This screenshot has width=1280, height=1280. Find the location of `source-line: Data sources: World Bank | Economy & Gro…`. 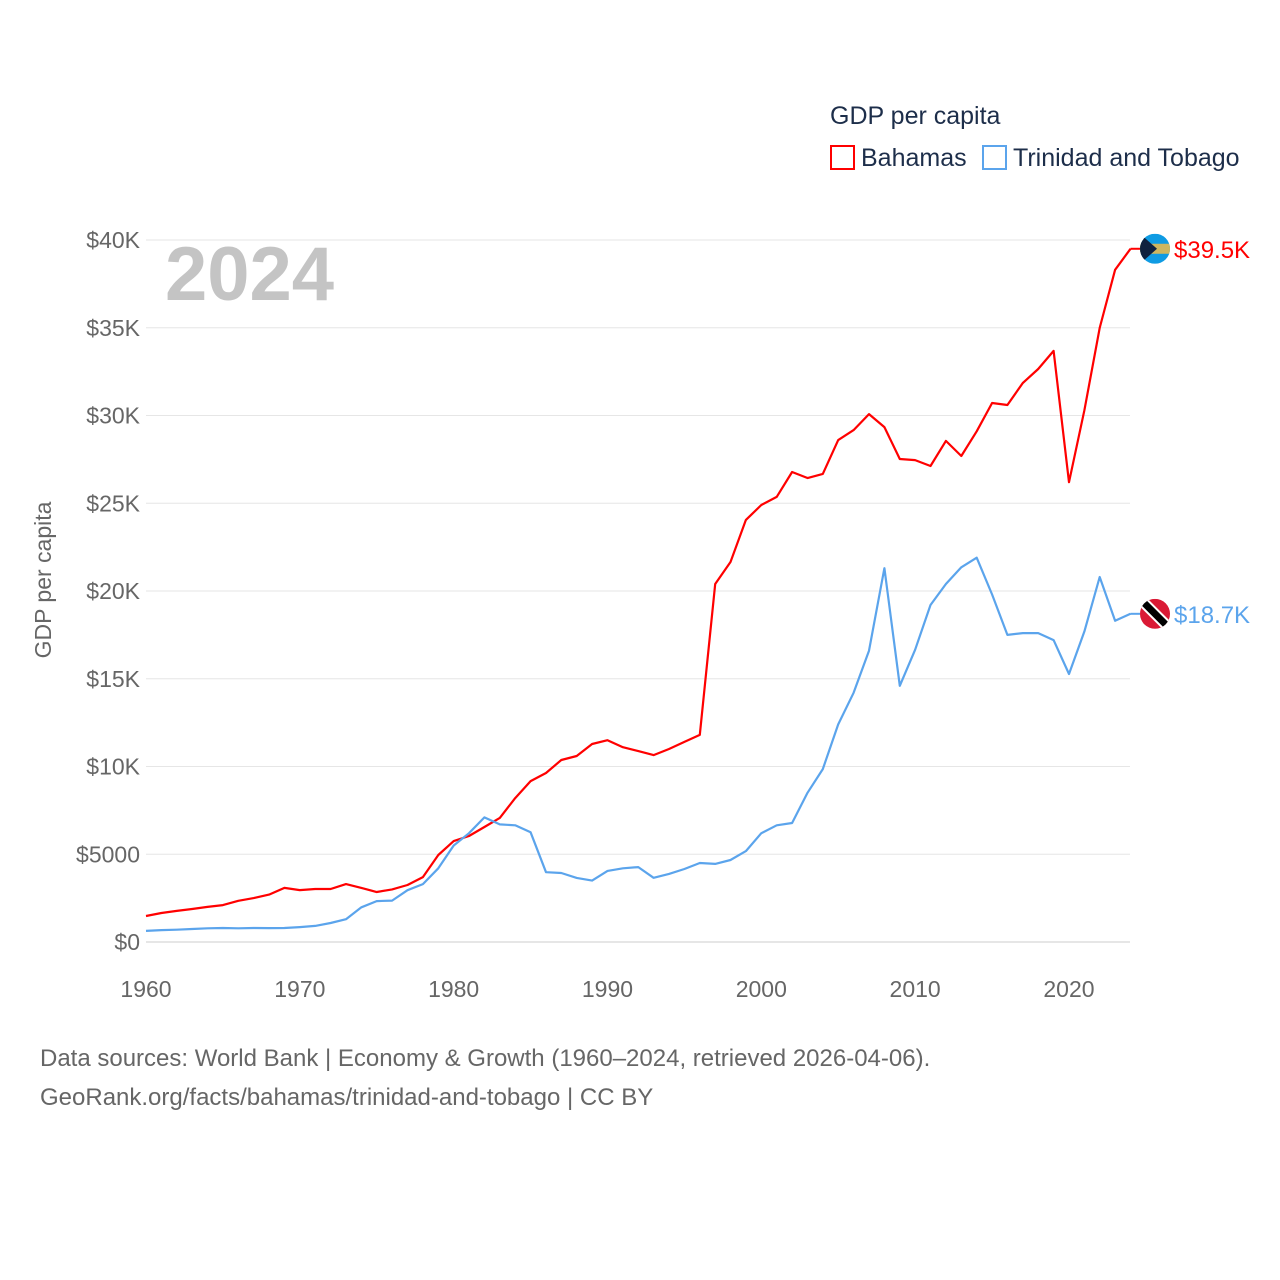

source-line: Data sources: World Bank | Economy & Gro… is located at coordinates (485, 1058).